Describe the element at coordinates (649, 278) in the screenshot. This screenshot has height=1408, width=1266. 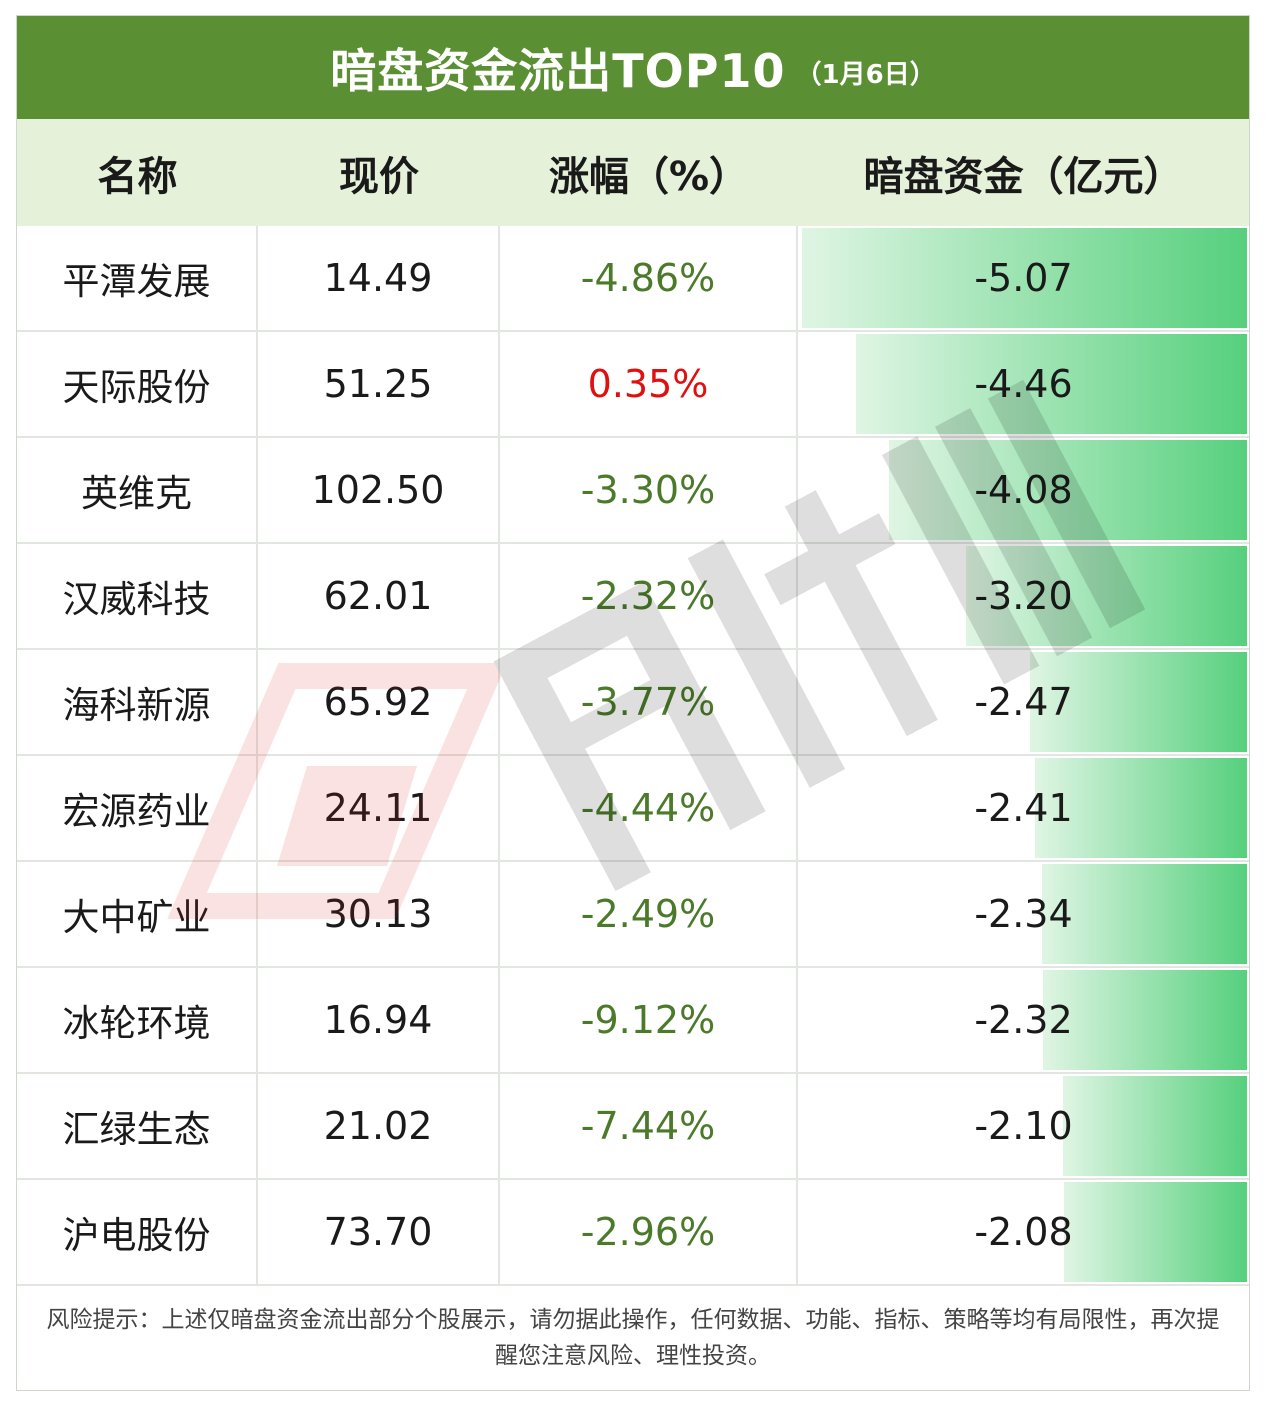
I see `stock-change: -4.86%` at that location.